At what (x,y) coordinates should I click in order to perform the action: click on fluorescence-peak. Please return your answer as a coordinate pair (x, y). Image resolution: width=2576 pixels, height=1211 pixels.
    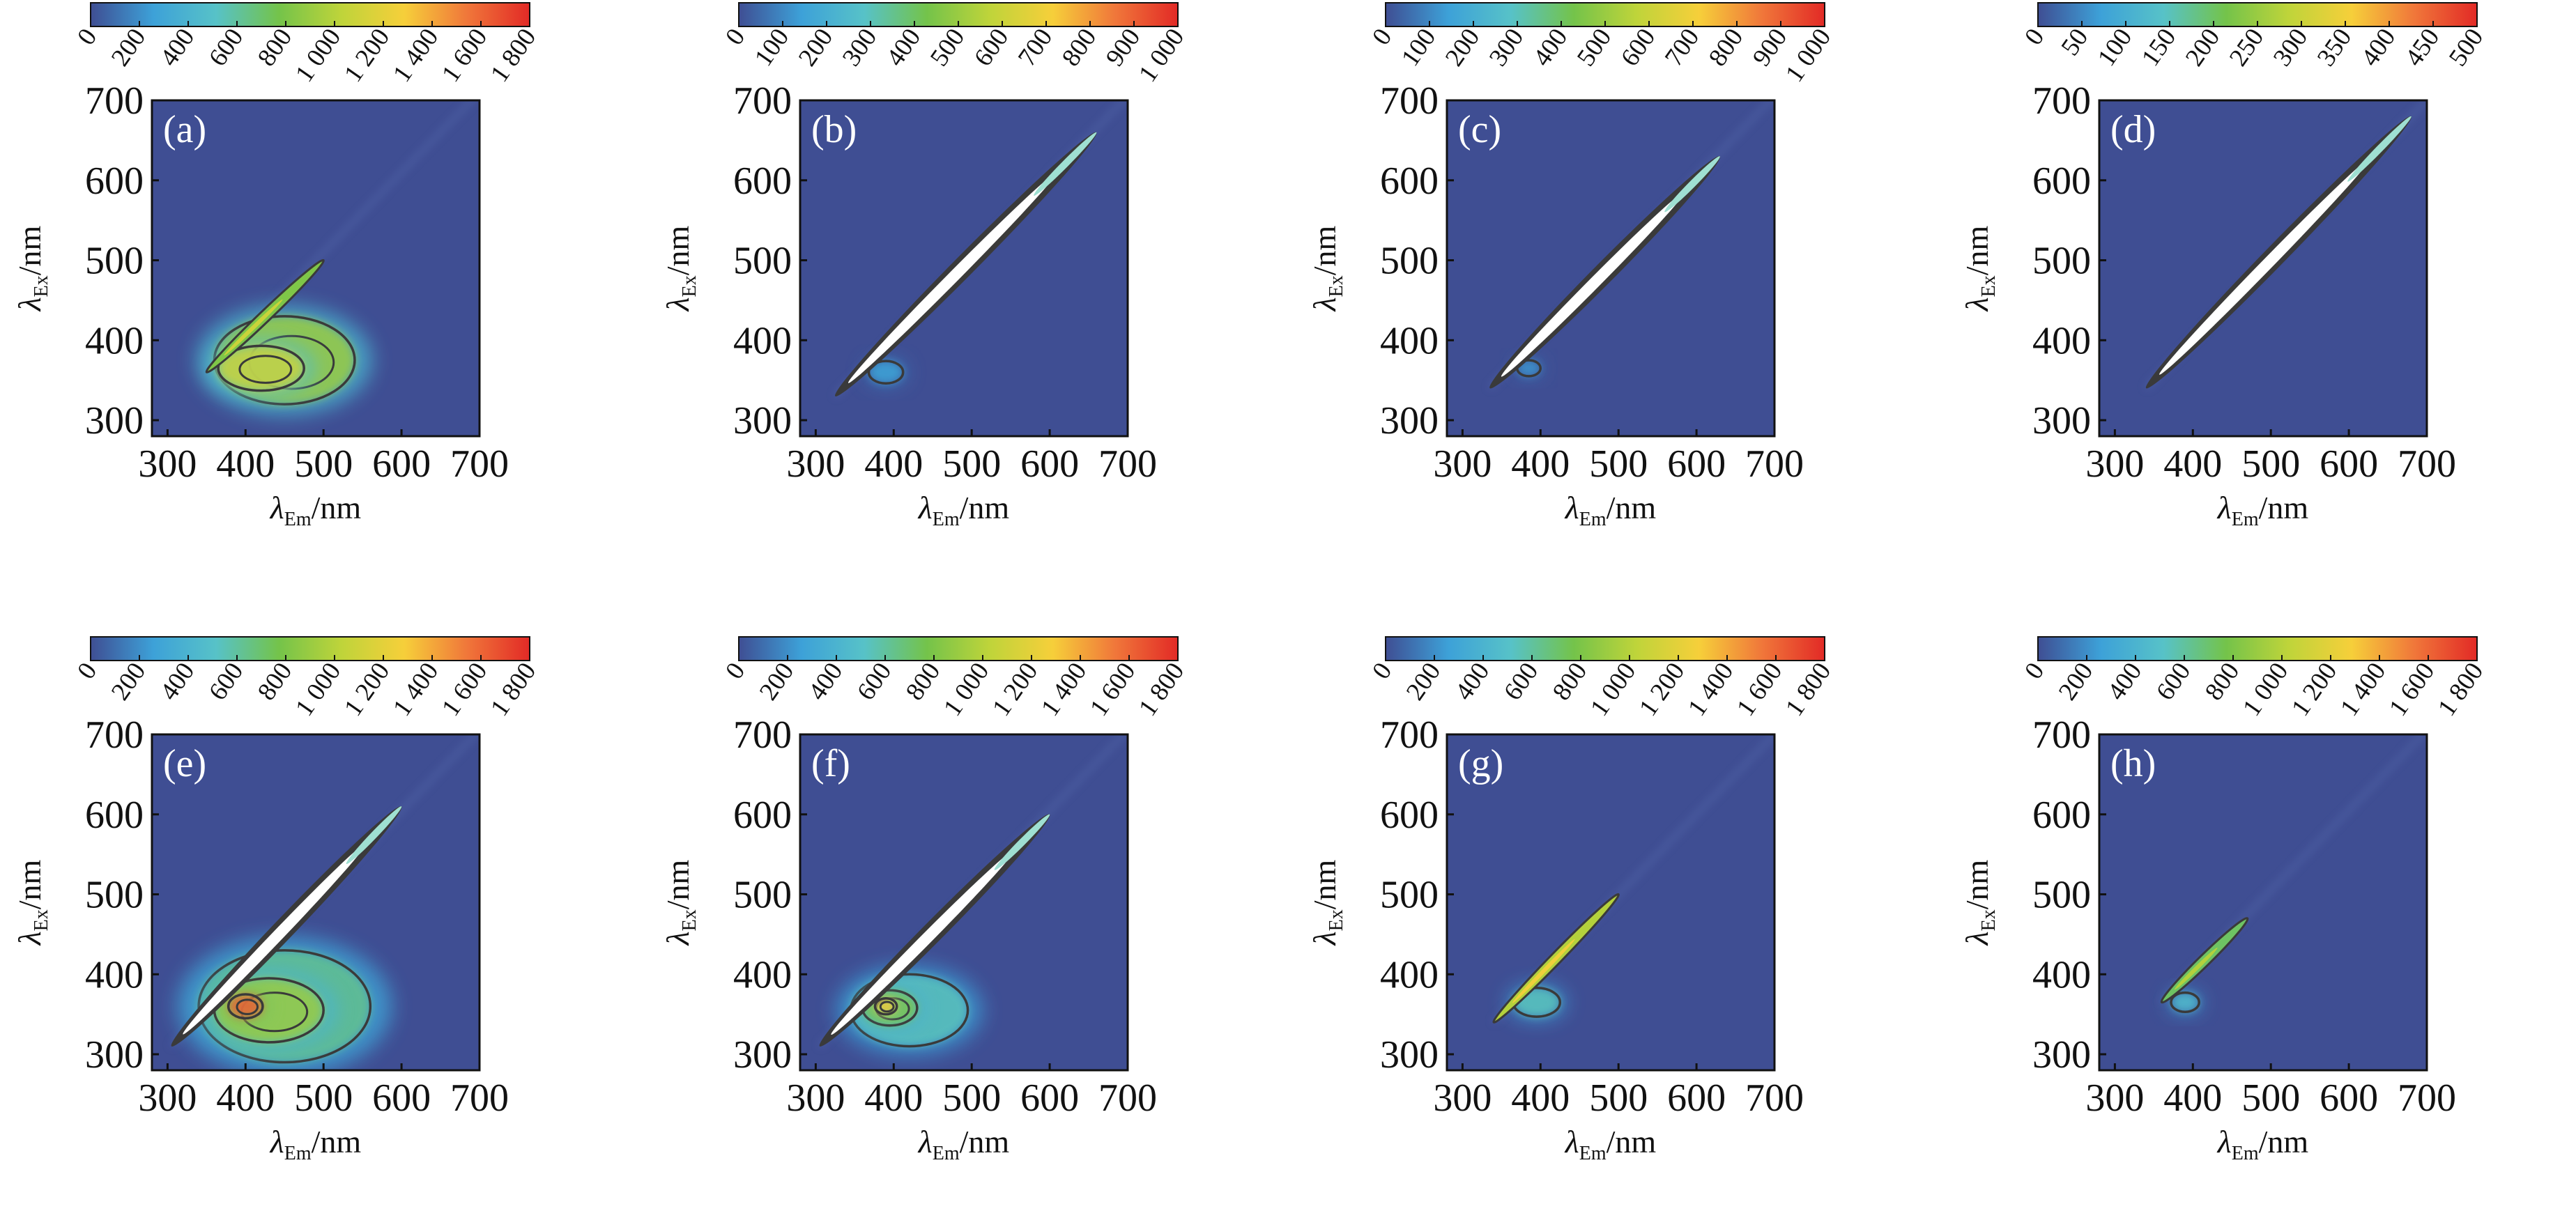
    Looking at the image, I should click on (886, 372).